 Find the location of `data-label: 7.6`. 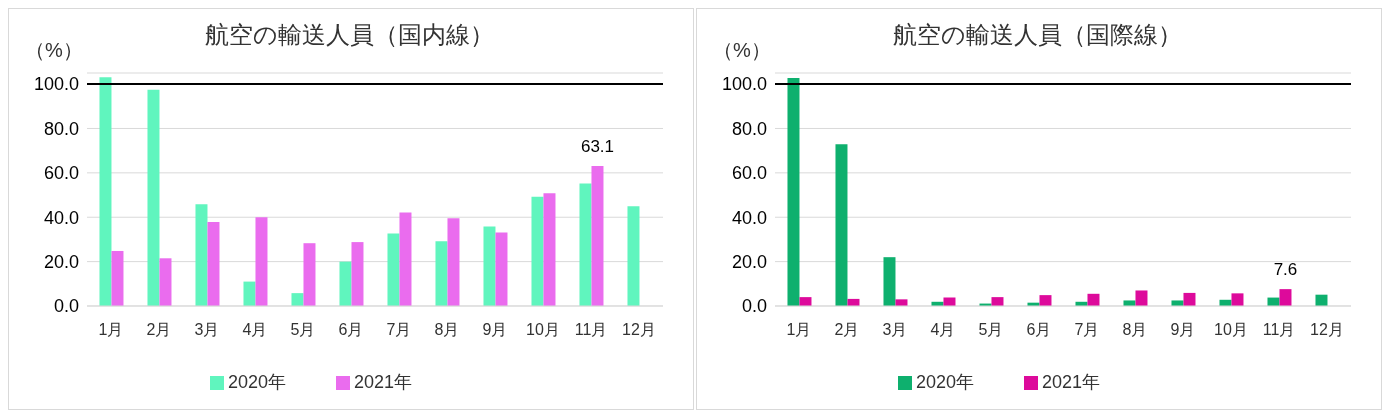

data-label: 7.6 is located at coordinates (1285, 270).